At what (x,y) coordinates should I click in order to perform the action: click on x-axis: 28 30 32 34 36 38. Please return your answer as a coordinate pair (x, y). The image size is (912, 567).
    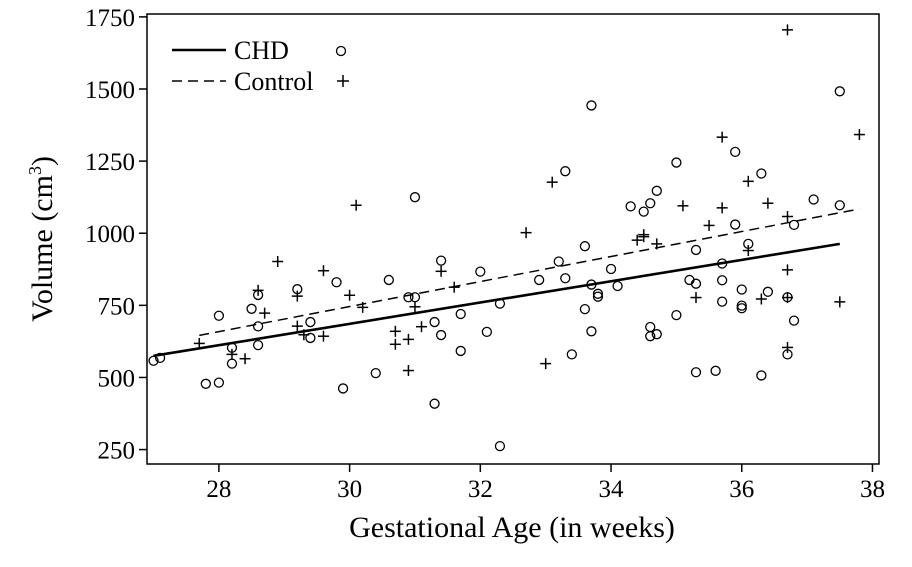
    Looking at the image, I should click on (545, 483).